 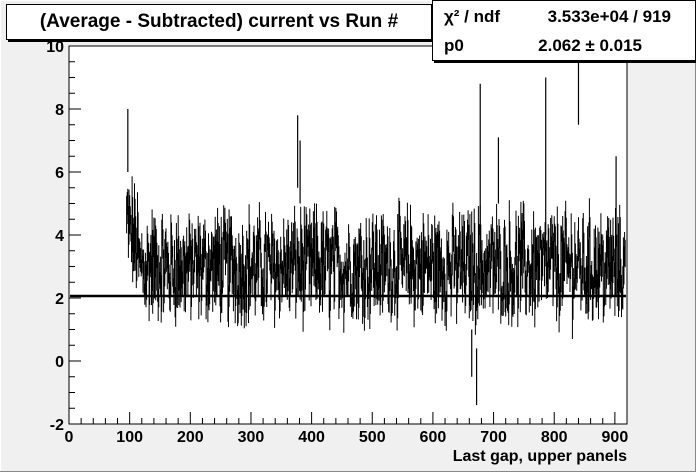 I want to click on y-tick-label: -2, so click(x=57, y=425).